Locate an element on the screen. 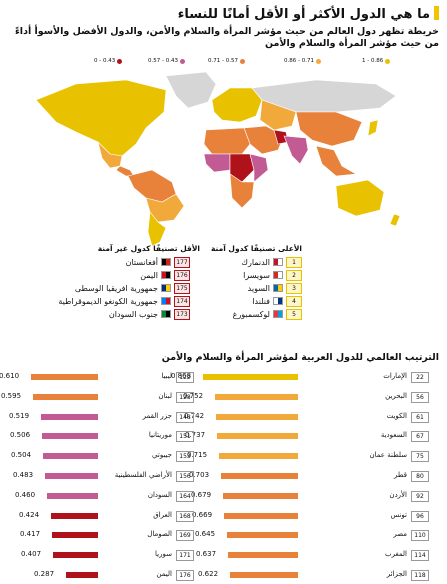 Image resolution: width=447 pixels, height=584 pixels. bar-rank: 128 is located at coordinates (185, 397).